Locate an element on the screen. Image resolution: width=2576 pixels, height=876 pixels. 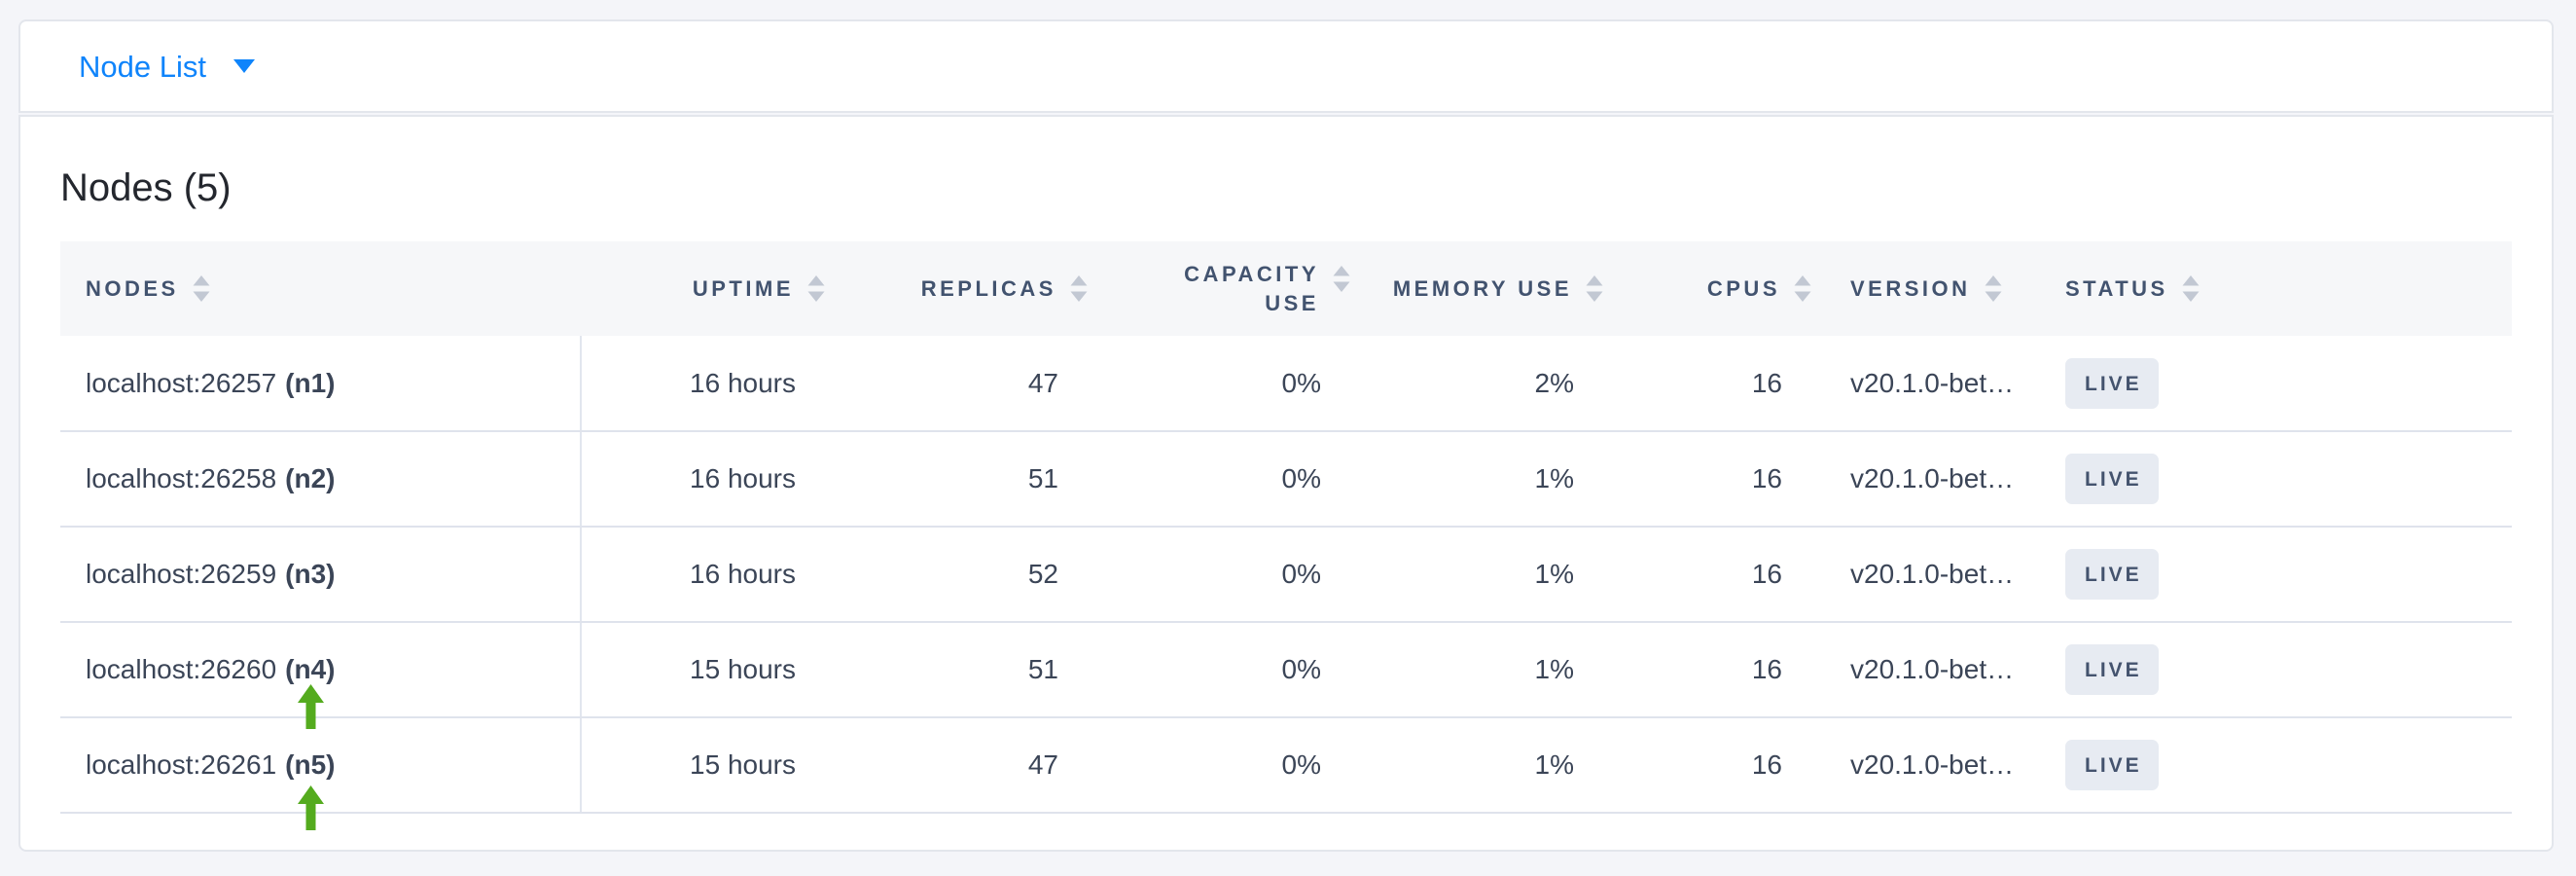
col-header-capacity-use: CAPACITY USE is located at coordinates (1222, 289).